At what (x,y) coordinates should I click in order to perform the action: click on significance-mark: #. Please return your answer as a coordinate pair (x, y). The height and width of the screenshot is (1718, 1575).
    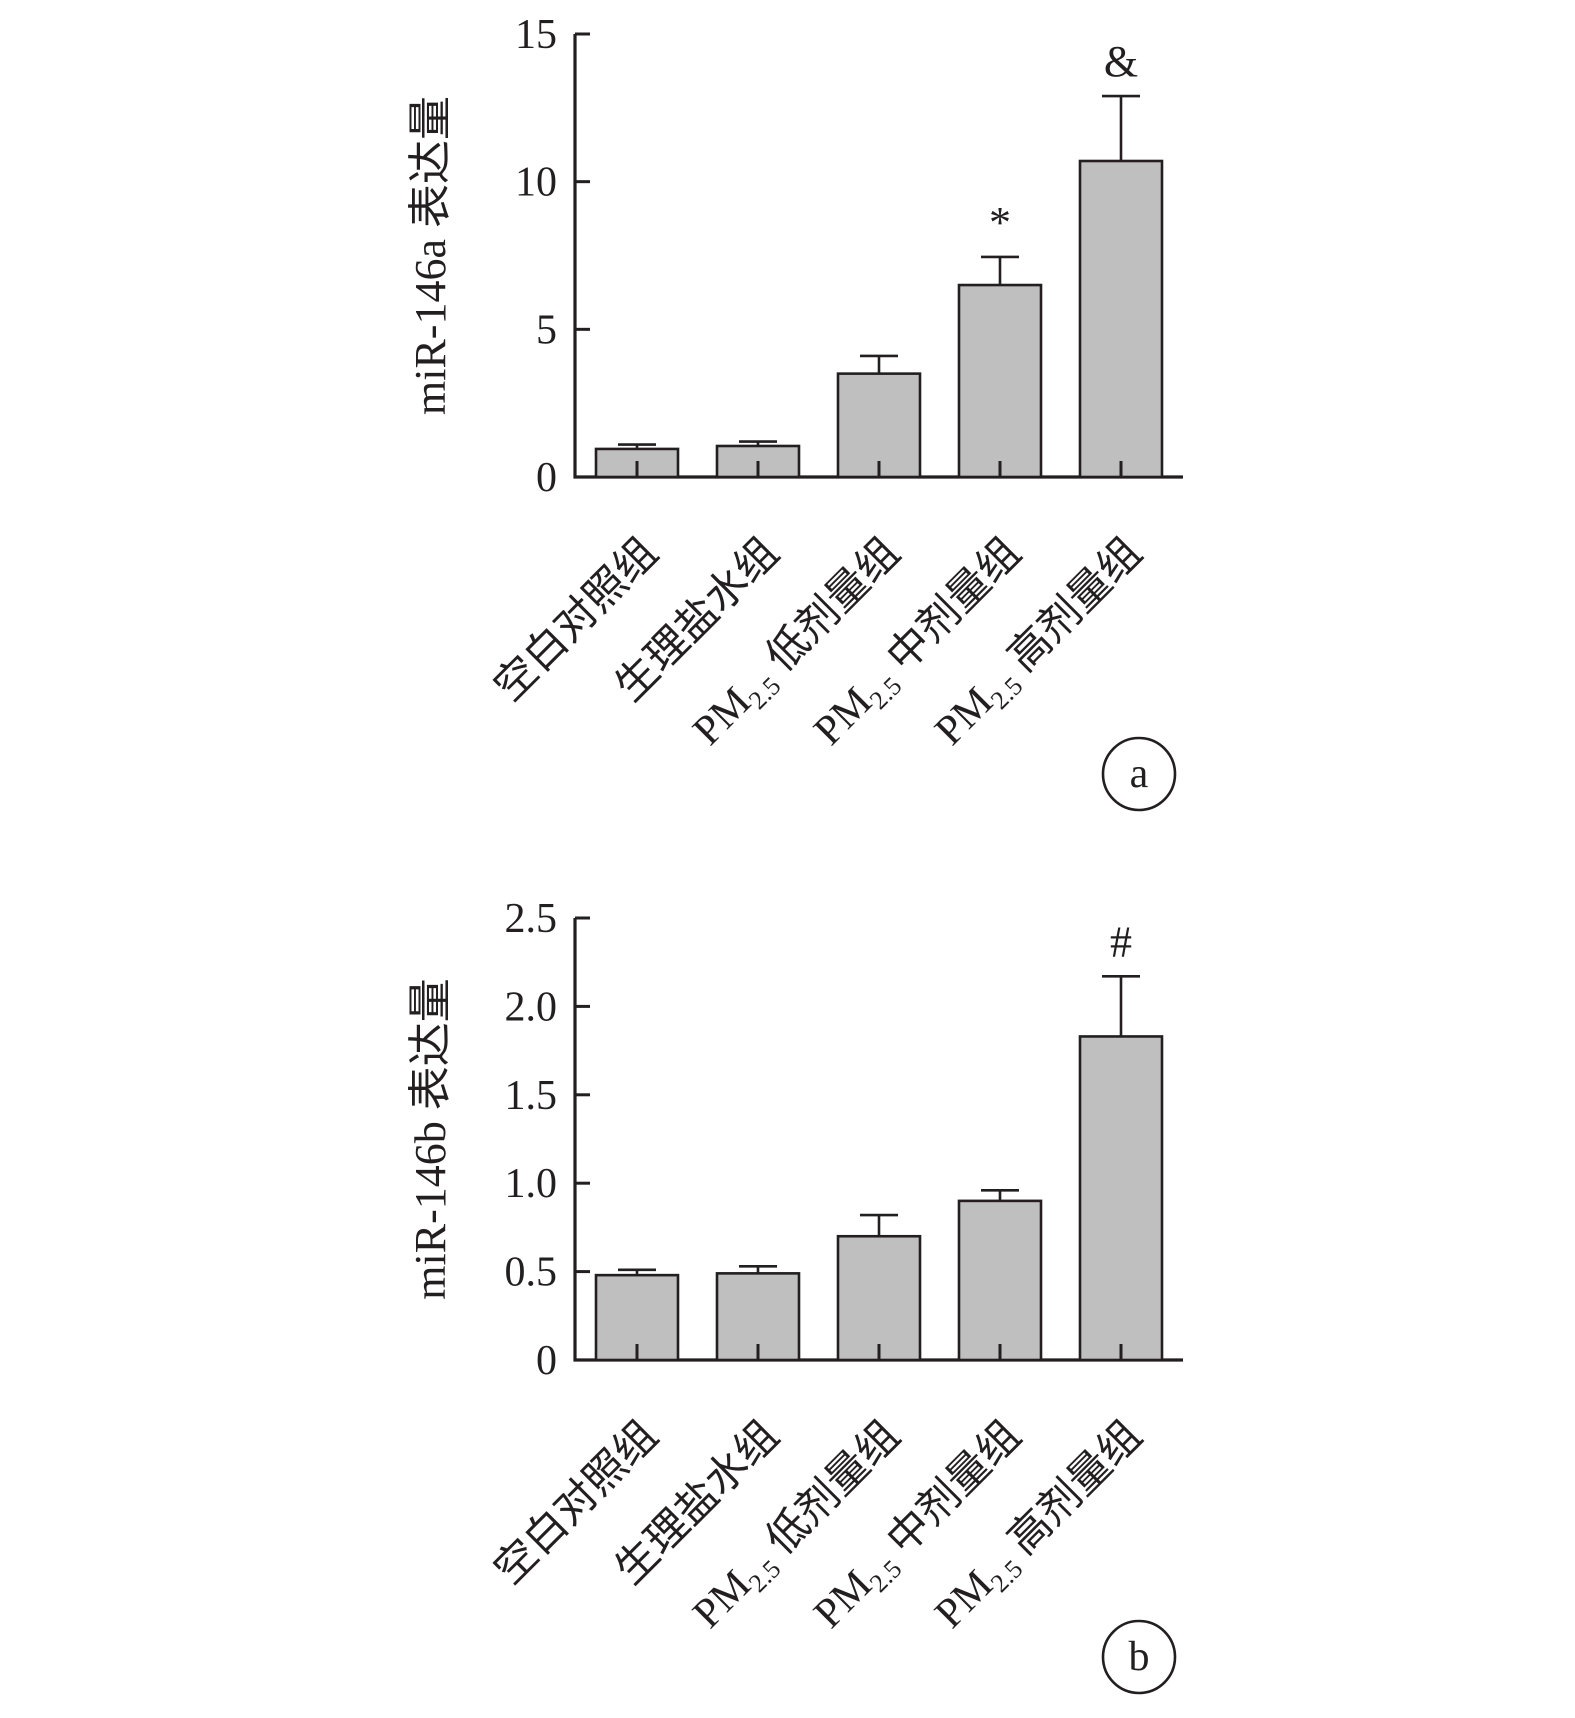
    Looking at the image, I should click on (1121, 941).